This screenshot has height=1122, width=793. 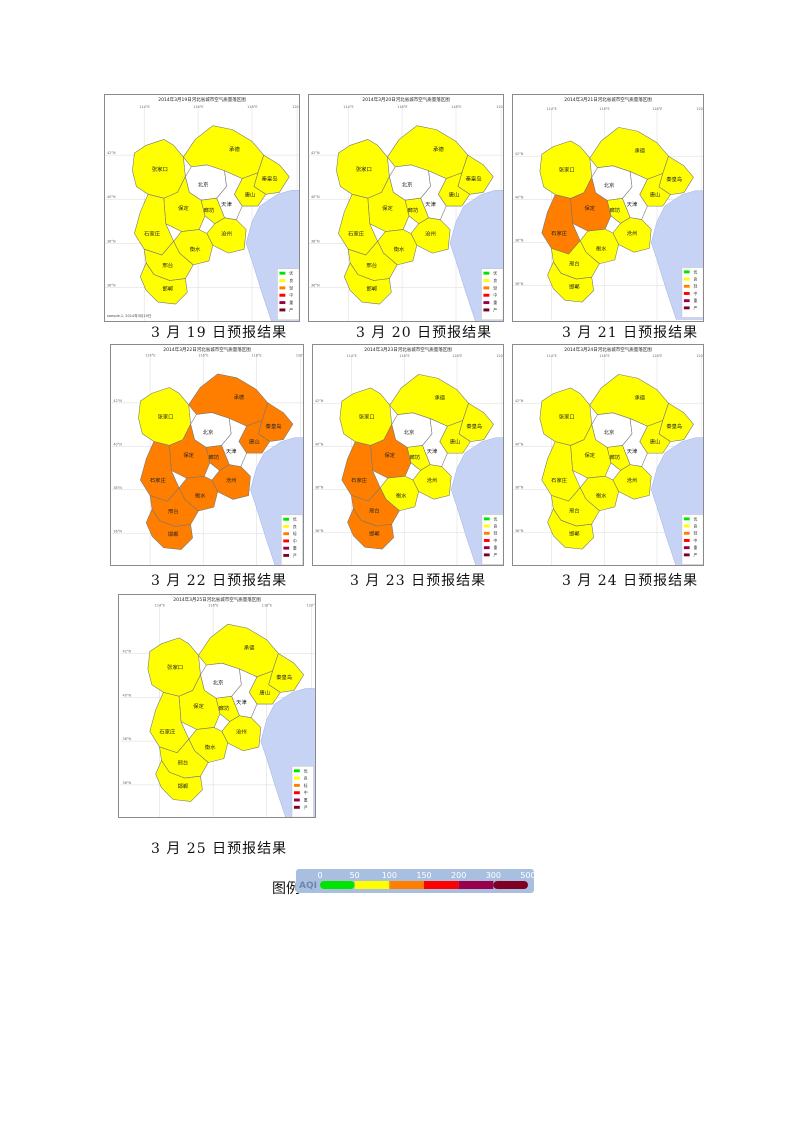 What do you see at coordinates (527, 875) in the screenshot?
I see `aqi-tick-label: 500` at bounding box center [527, 875].